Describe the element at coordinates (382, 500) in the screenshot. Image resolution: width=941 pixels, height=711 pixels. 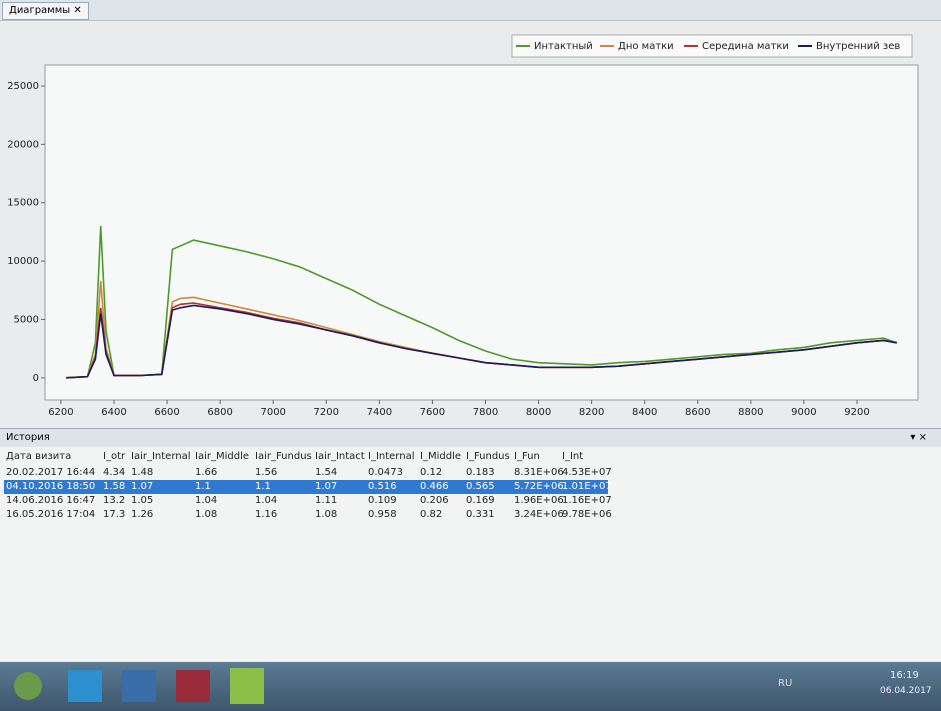
I see `table-cell: 0.109` at that location.